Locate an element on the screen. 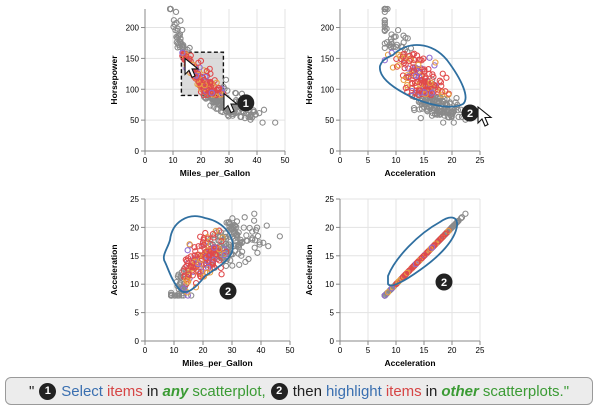  y-tick-label: 200 is located at coordinates (328, 28).